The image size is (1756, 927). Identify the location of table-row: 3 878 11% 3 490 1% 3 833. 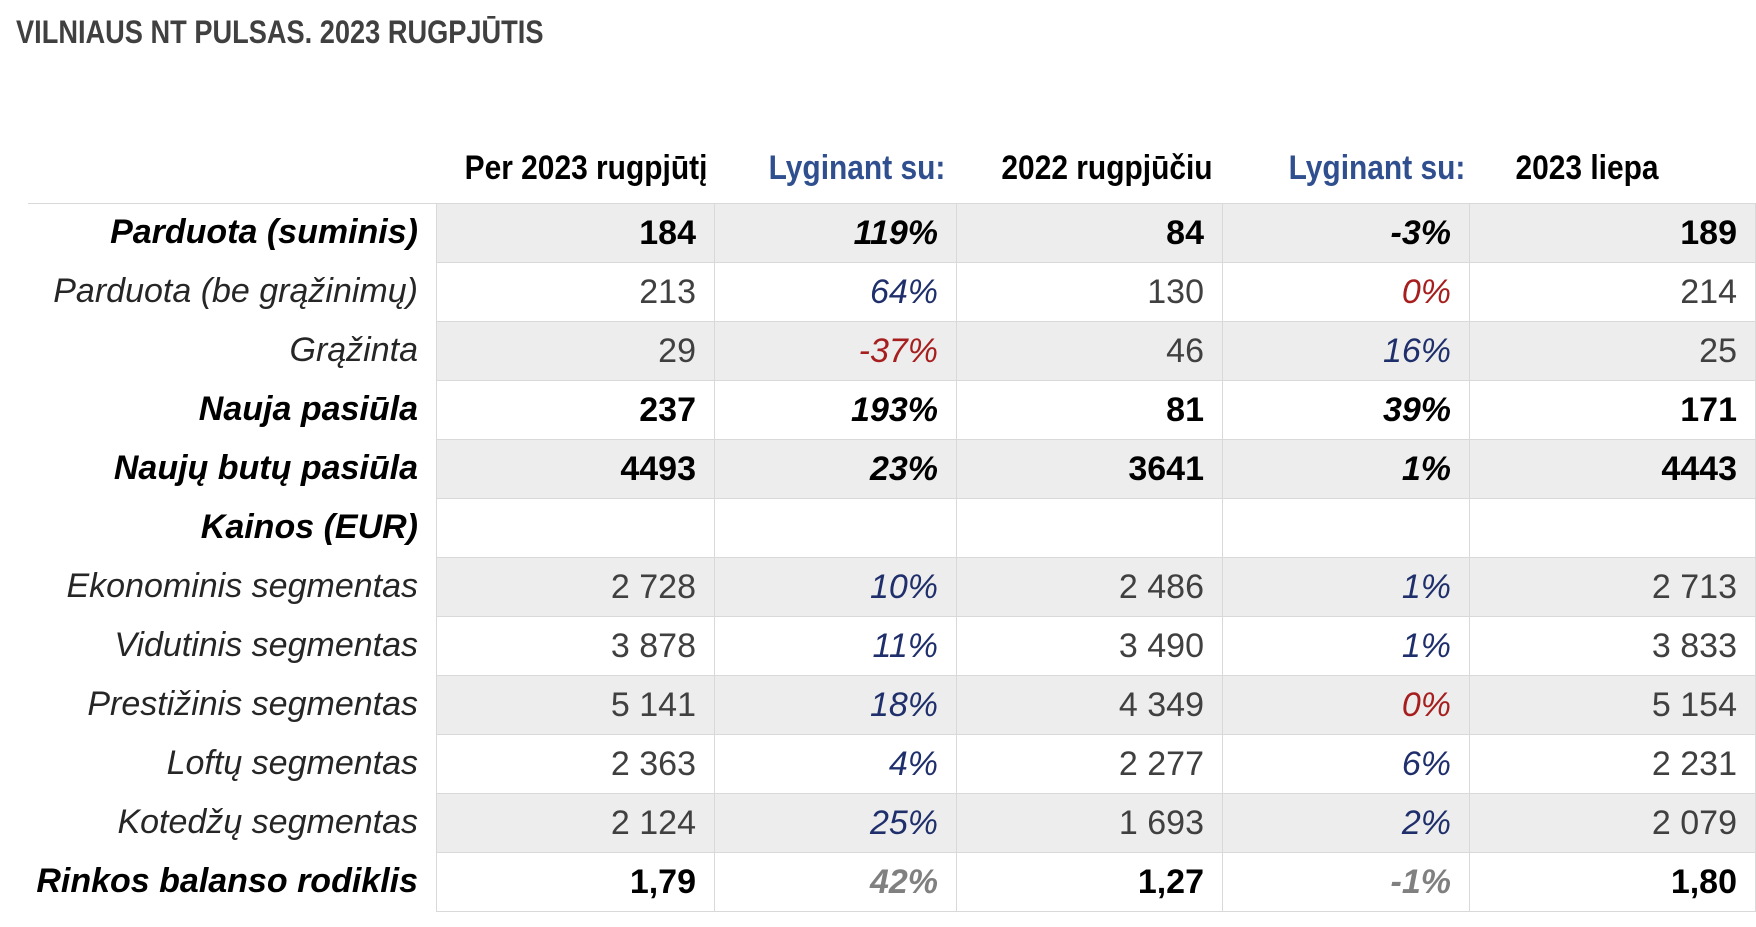
(1096, 646).